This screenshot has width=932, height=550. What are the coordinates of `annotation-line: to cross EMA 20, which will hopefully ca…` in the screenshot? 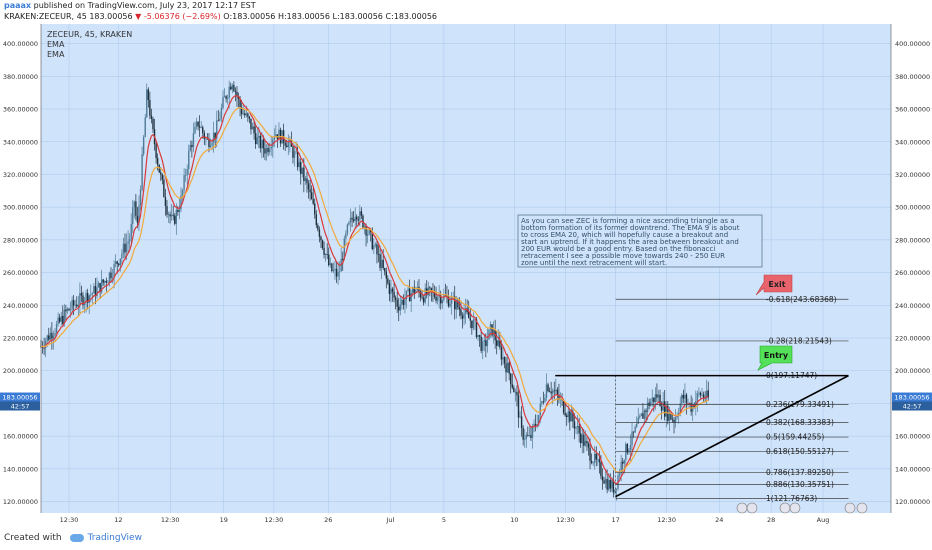 It's located at (624, 235).